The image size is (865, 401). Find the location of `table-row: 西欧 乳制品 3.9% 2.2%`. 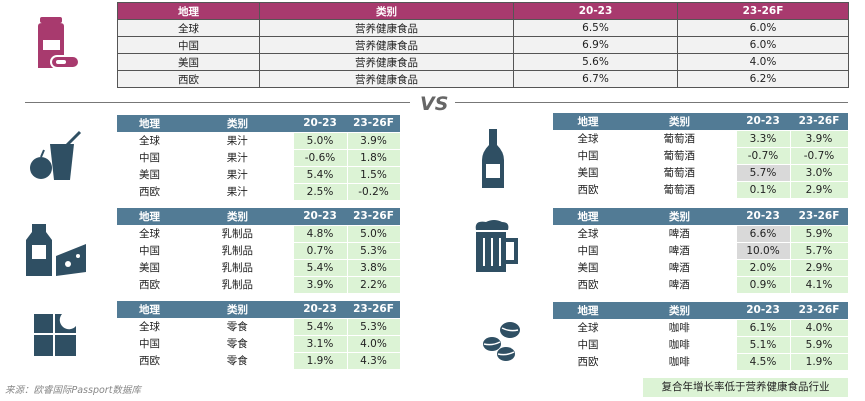

table-row: 西欧 乳制品 3.9% 2.2% is located at coordinates (259, 284).